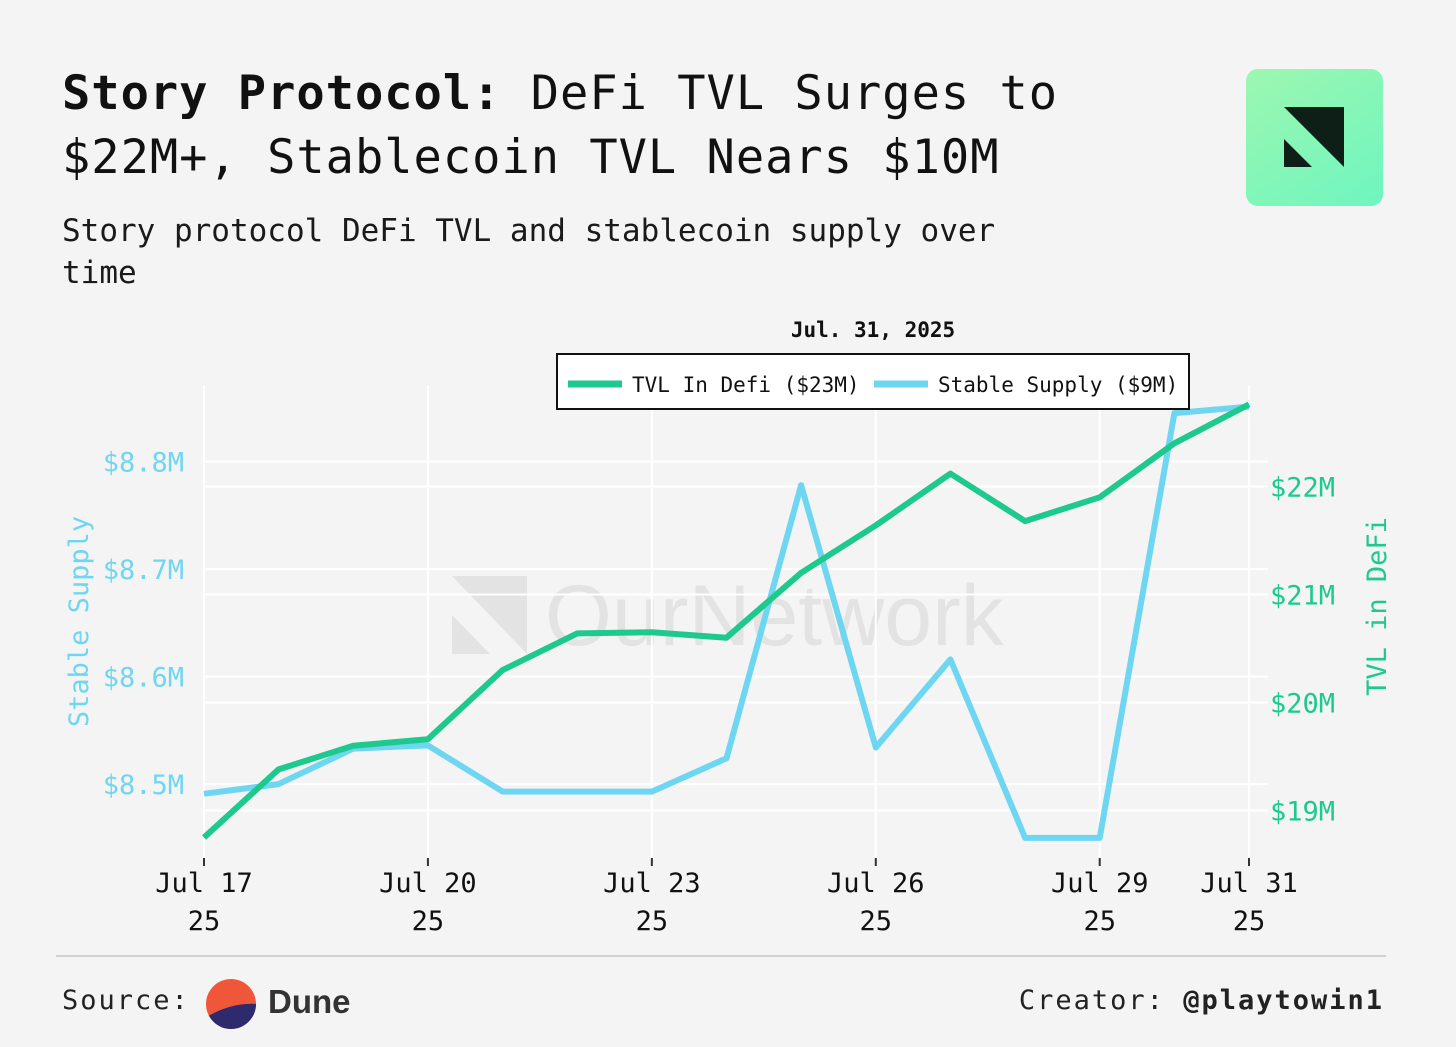 Image resolution: width=1456 pixels, height=1047 pixels. I want to click on ournetwork-logo-icon, so click(1314, 137).